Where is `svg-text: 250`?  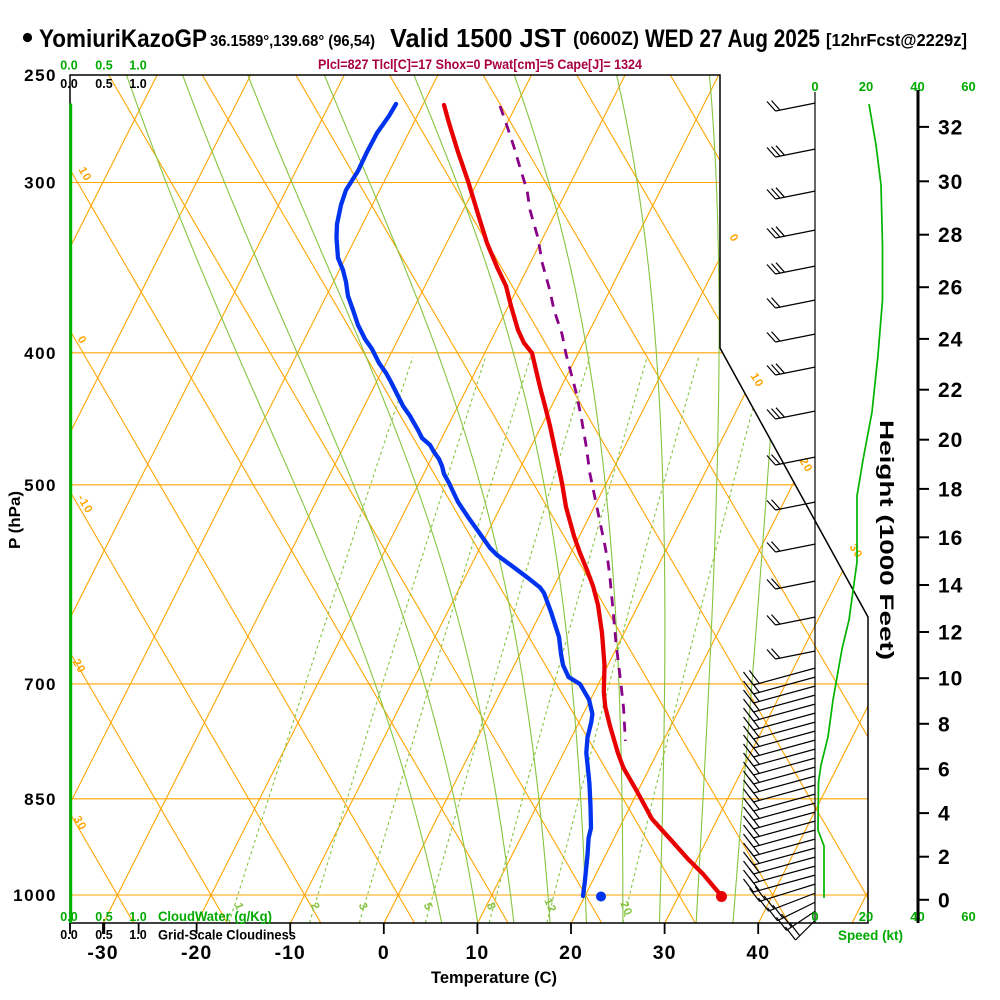 svg-text: 250 is located at coordinates (40, 75).